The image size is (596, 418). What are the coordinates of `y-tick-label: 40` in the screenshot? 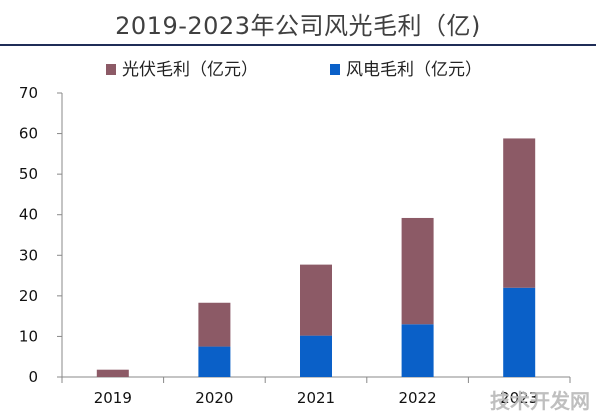 It's located at (28, 215).